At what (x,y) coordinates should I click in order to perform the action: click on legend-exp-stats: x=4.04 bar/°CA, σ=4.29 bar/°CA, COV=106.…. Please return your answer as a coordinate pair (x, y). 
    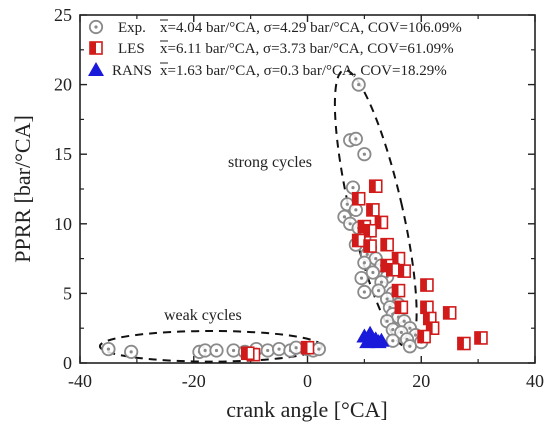
    Looking at the image, I should click on (311, 28).